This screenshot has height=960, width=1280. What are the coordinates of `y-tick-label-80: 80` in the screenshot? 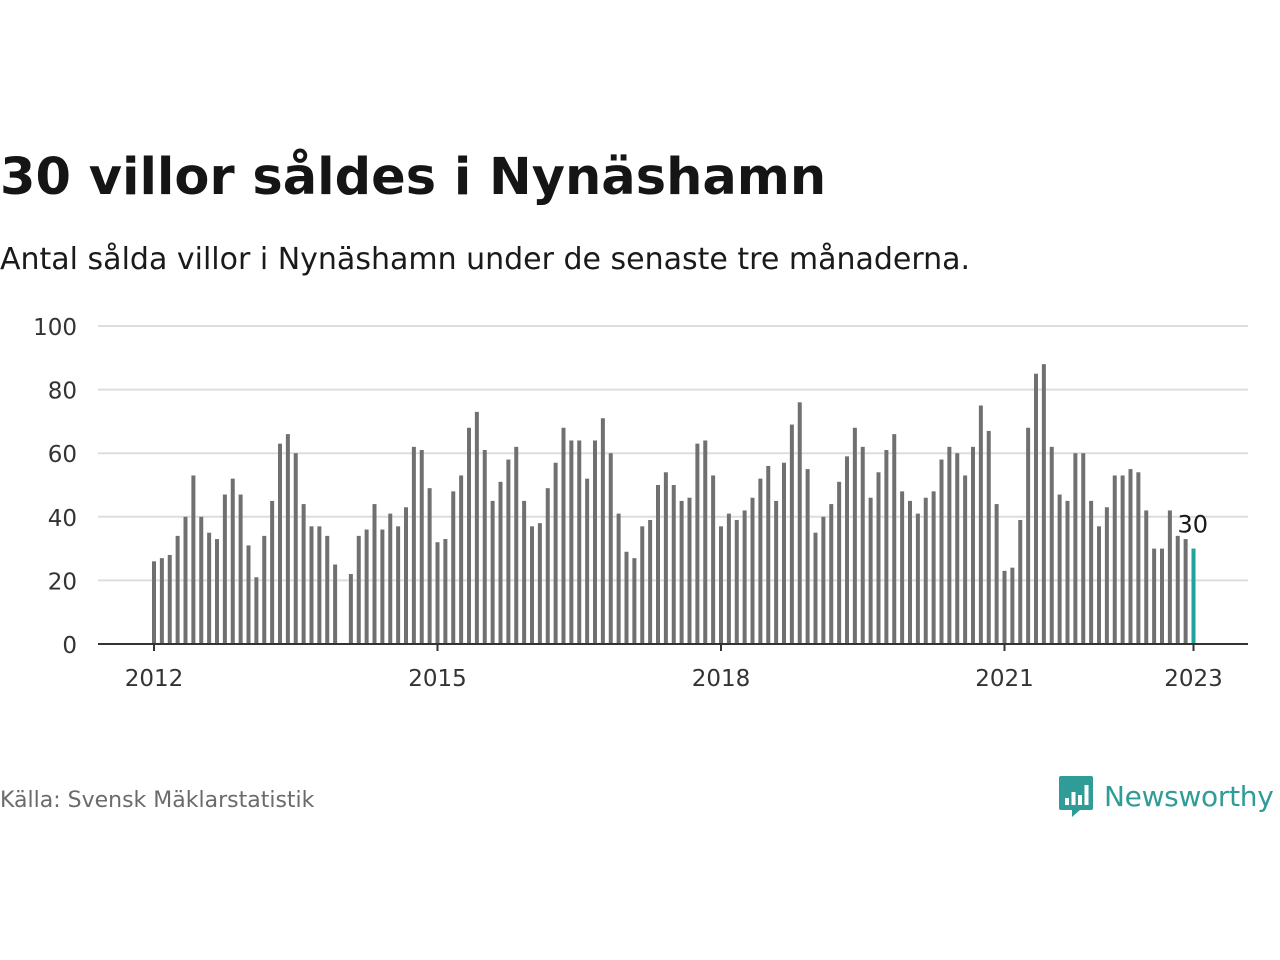 It's located at (62, 392).